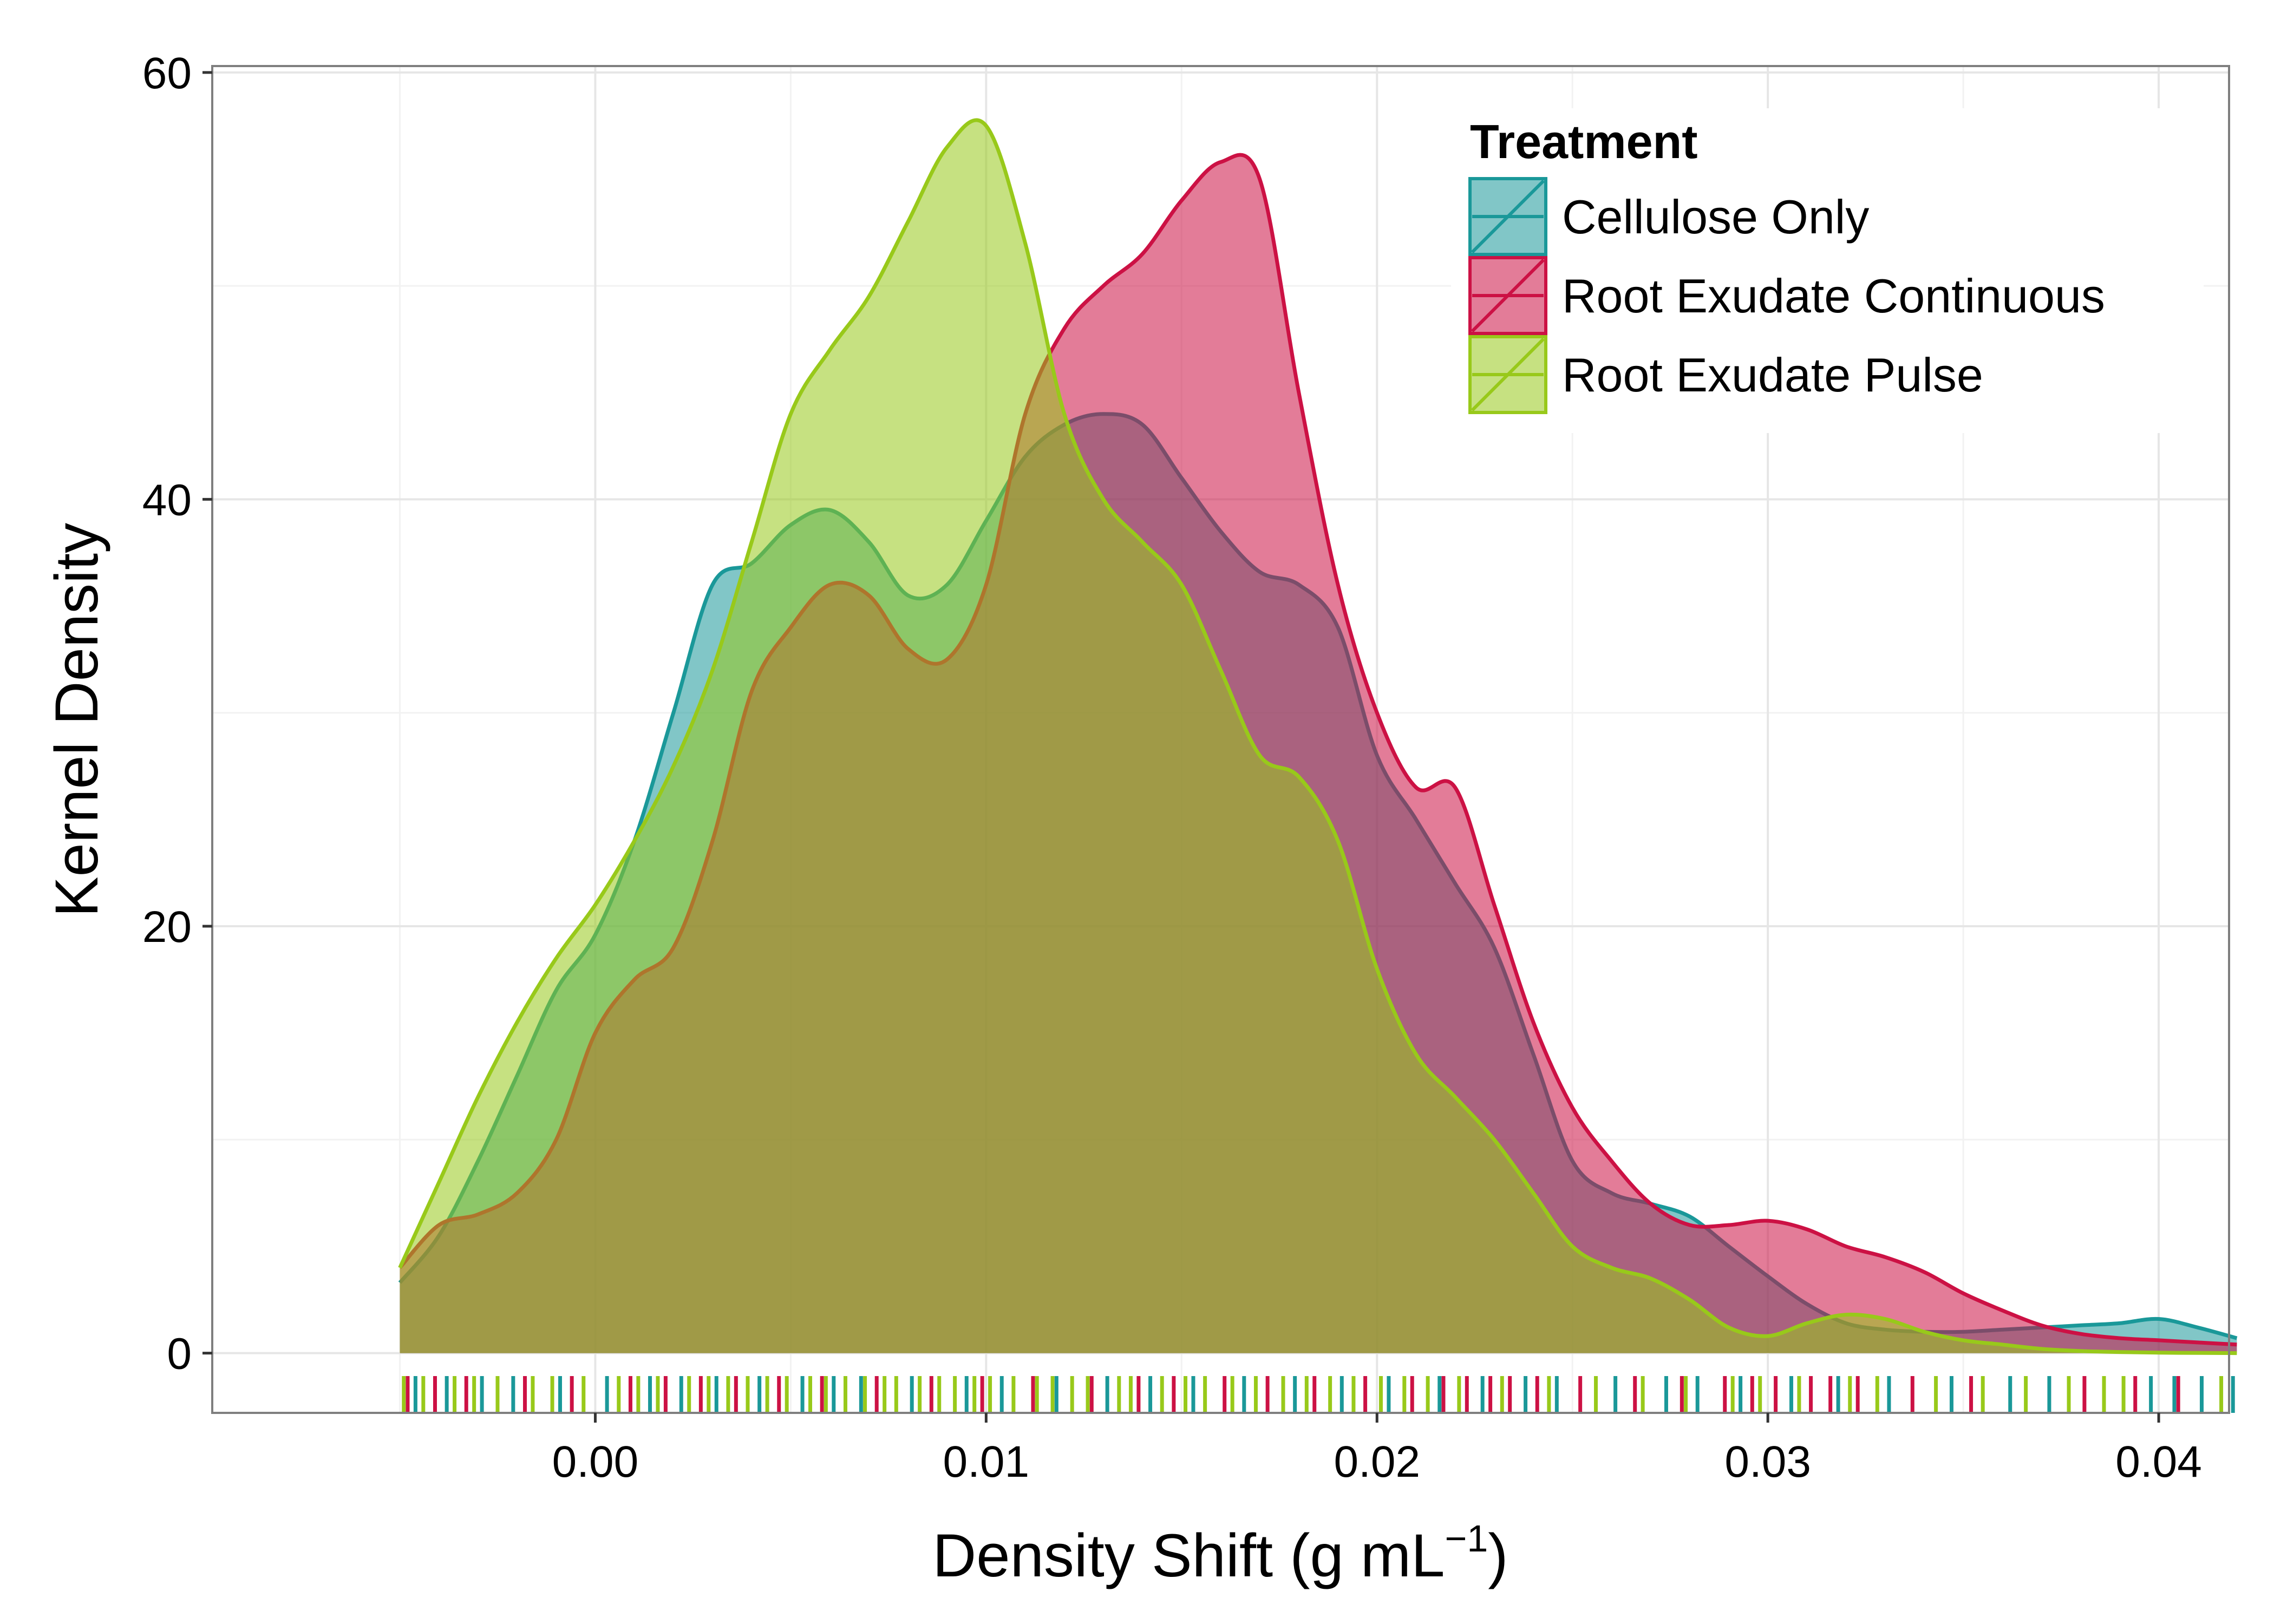 The height and width of the screenshot is (1624, 2274). What do you see at coordinates (595, 1462) in the screenshot?
I see `x-tick-label: 0.00` at bounding box center [595, 1462].